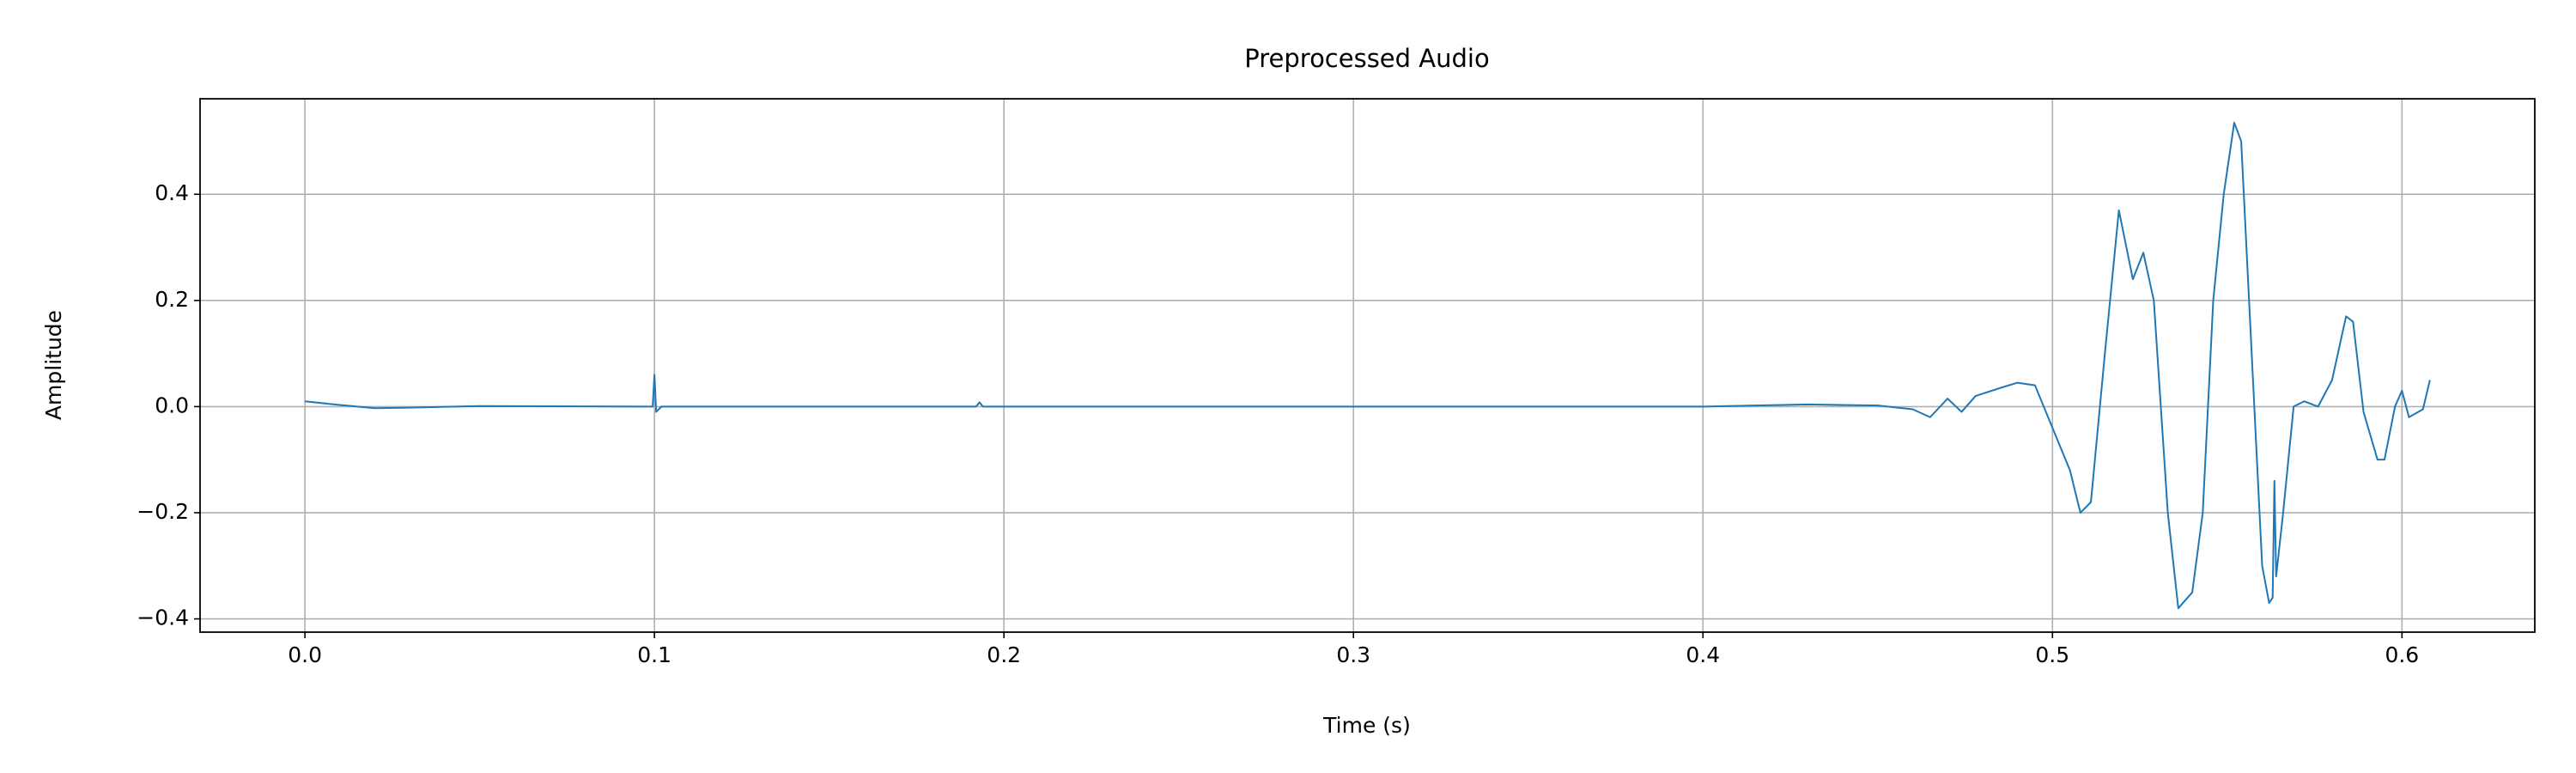 The image size is (2576, 773). What do you see at coordinates (53, 365) in the screenshot?
I see `y-axis-label: Amplitude` at bounding box center [53, 365].